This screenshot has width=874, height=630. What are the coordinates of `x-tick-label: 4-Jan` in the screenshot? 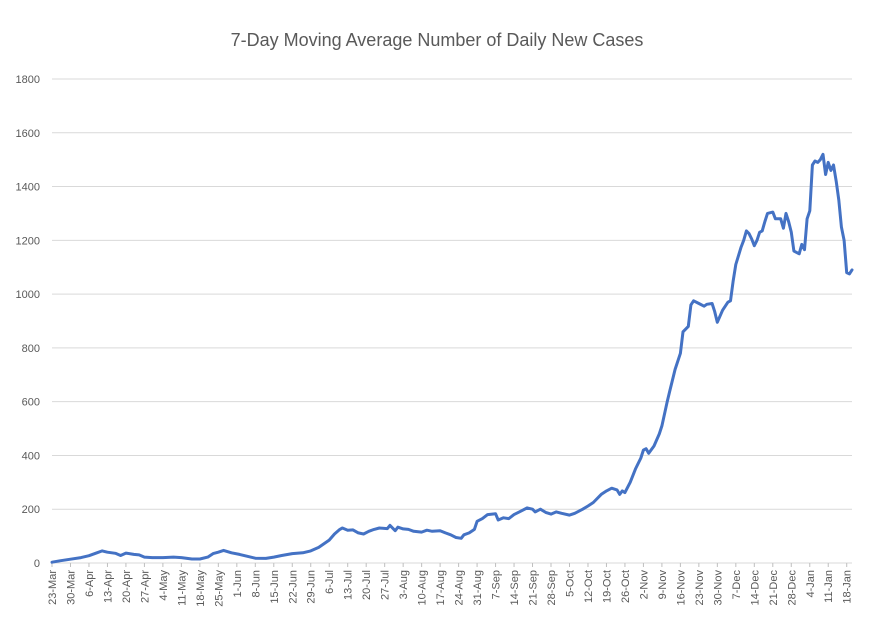 It's located at (811, 584).